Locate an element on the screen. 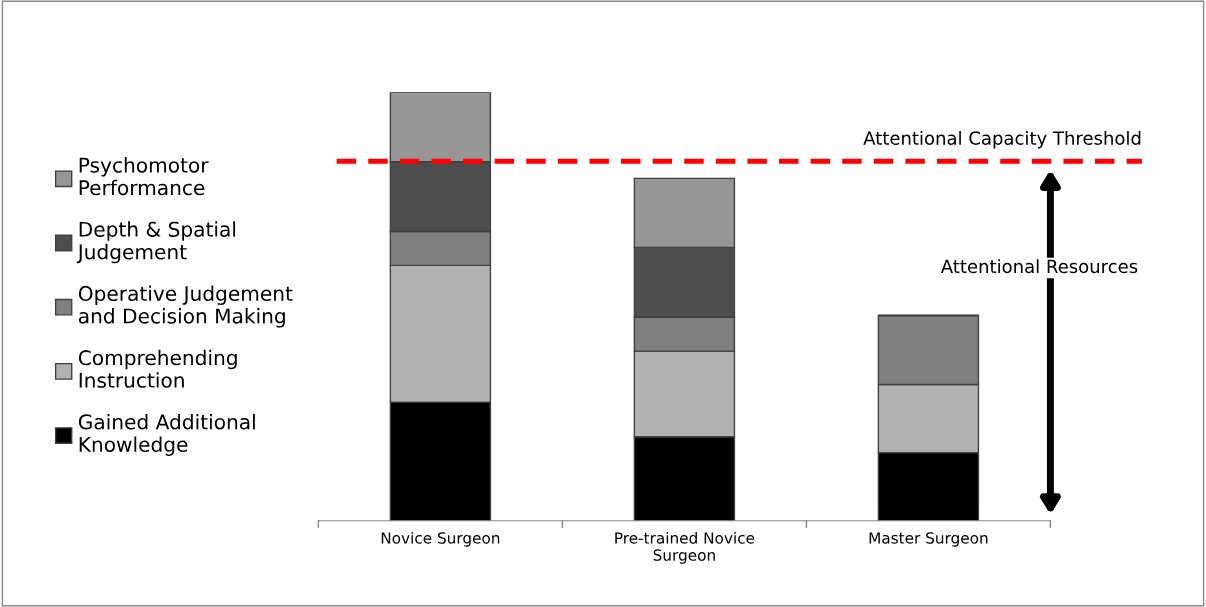  legend-label: Psychomotor Performance is located at coordinates (144, 176).